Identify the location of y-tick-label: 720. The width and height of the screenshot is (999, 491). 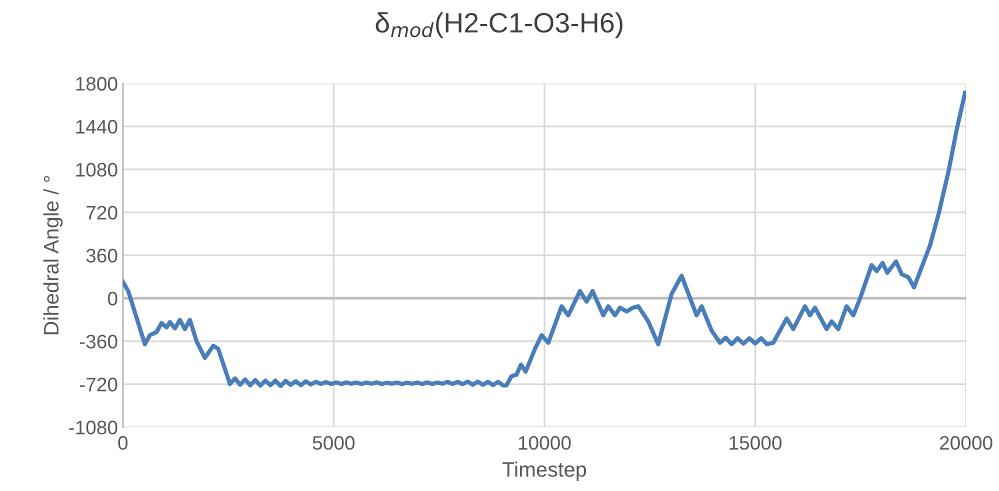
(102, 213).